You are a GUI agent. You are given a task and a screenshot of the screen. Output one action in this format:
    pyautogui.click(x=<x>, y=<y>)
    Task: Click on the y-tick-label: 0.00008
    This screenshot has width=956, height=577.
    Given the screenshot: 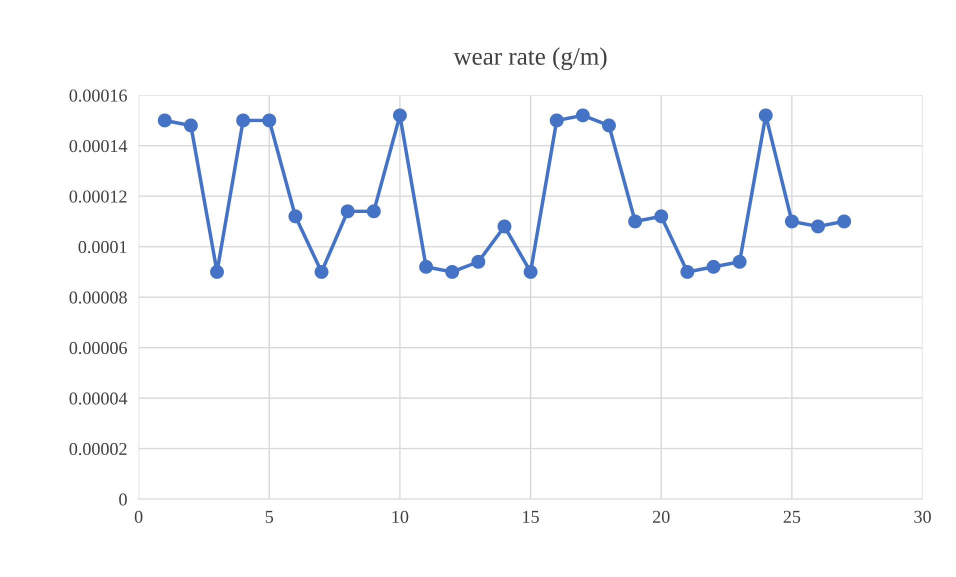 What is the action you would take?
    pyautogui.click(x=98, y=297)
    